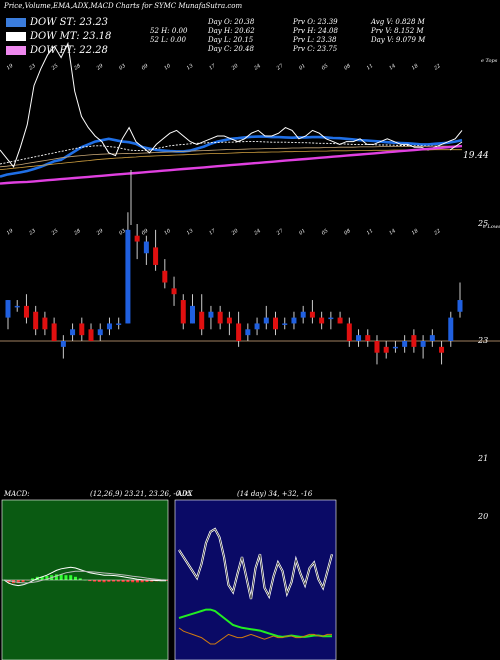 The image size is (500, 660). Describe the element at coordinates (141, 494) in the screenshot. I see `macd-values: (12,26,9) 23.21, 23.26, -0.05` at that location.